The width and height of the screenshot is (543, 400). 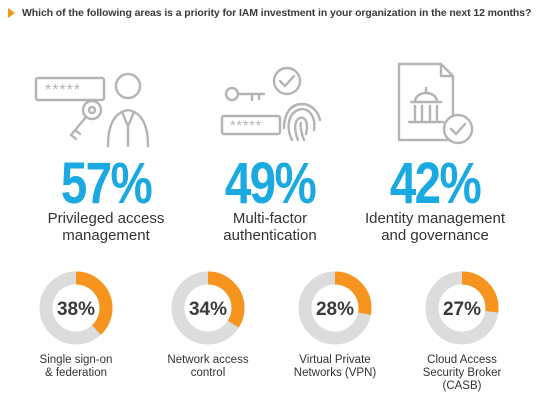 What do you see at coordinates (335, 373) in the screenshot?
I see `donut-label-line: Networks (VPN)` at bounding box center [335, 373].